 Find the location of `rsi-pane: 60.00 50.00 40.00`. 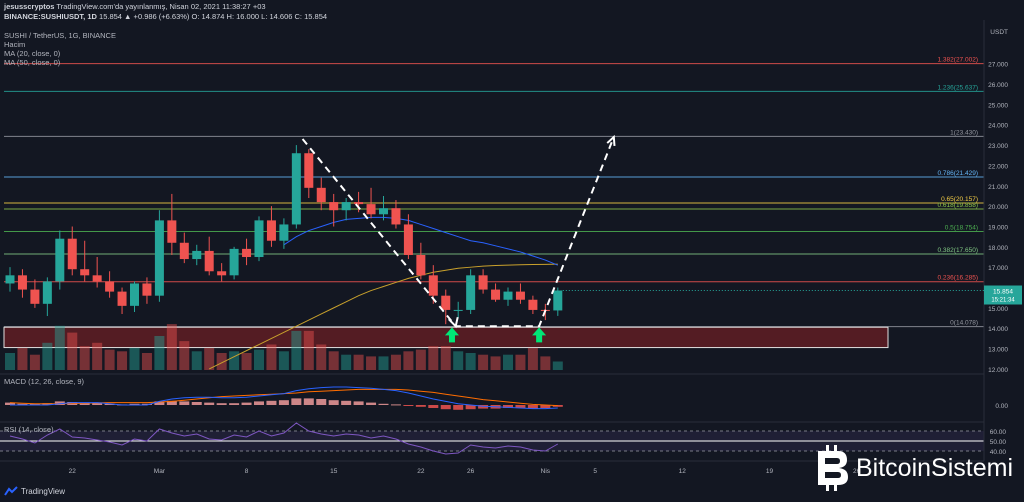

rsi-pane: 60.00 50.00 40.00 is located at coordinates (503, 438).